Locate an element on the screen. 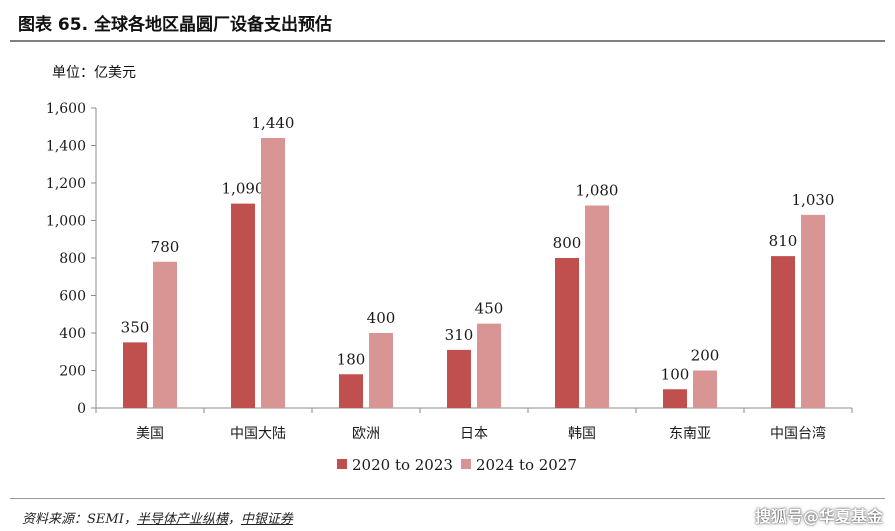  data-label: 1,440 is located at coordinates (273, 123).